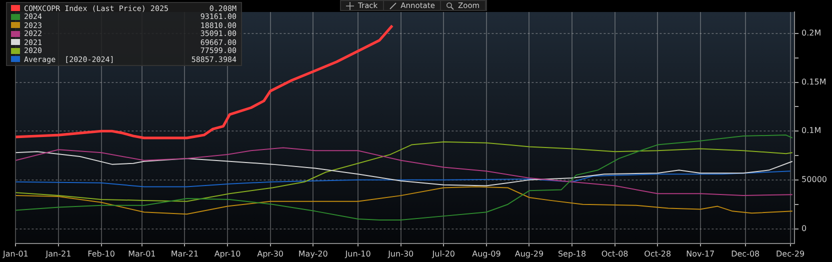 Image resolution: width=832 pixels, height=262 pixels. I want to click on x-tick-label: Apr-30, so click(270, 253).